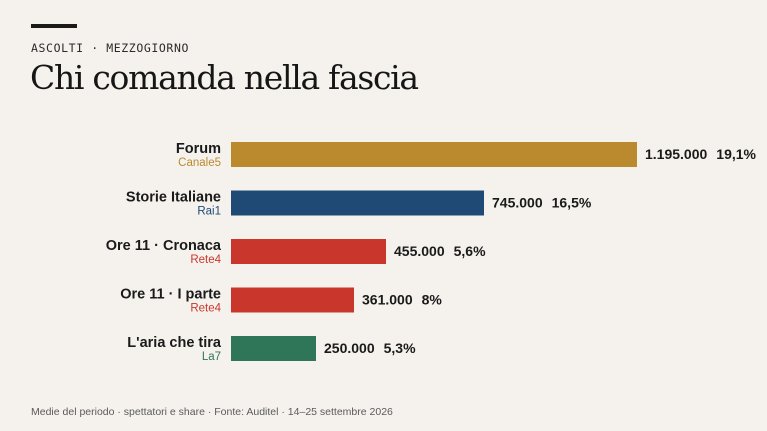 This screenshot has width=767, height=431. I want to click on category-label: Storie Italiane, so click(173, 198).